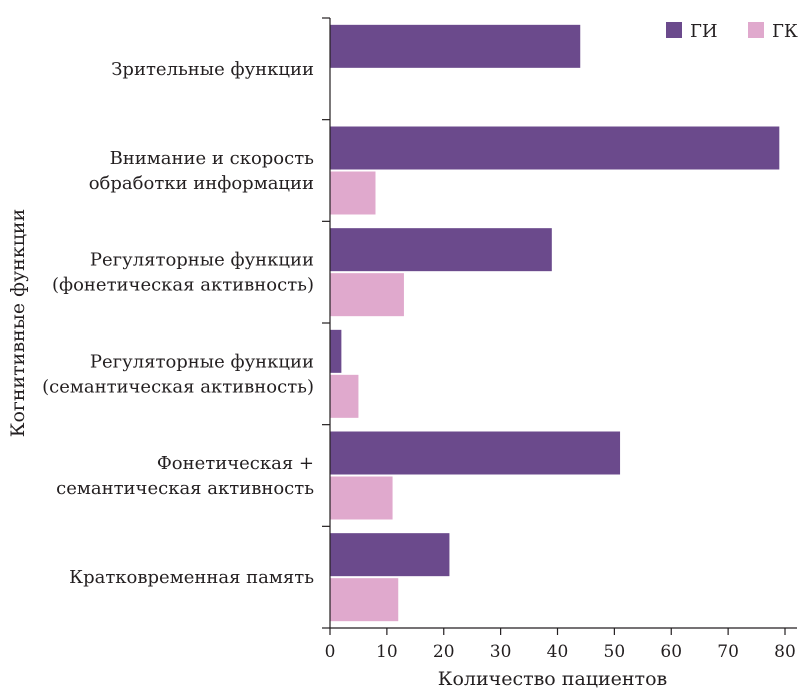 The height and width of the screenshot is (696, 800). I want to click on x-tick-label: 80, so click(785, 652).